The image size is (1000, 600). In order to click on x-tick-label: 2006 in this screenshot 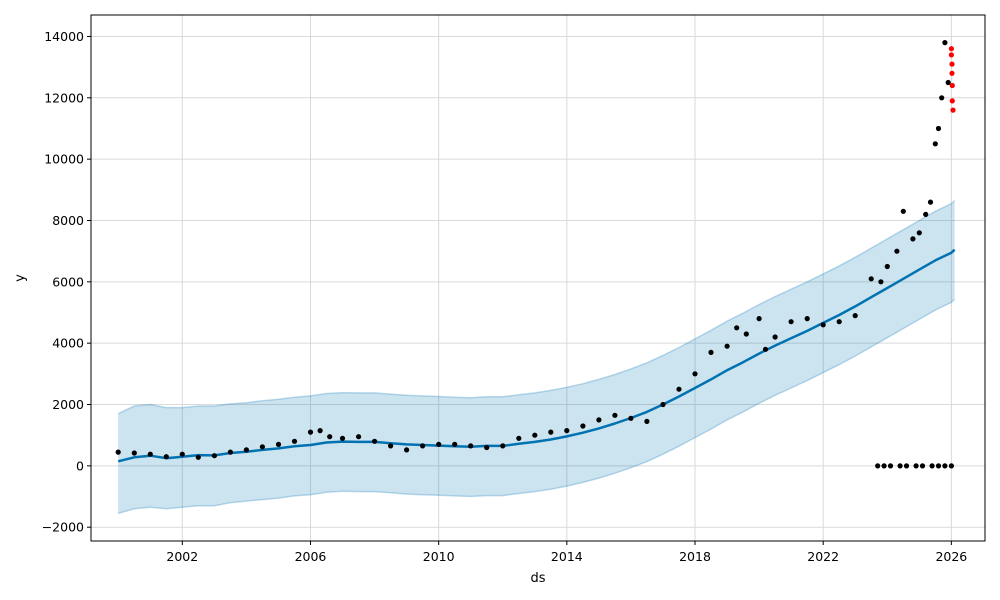, I will do `click(311, 556)`.